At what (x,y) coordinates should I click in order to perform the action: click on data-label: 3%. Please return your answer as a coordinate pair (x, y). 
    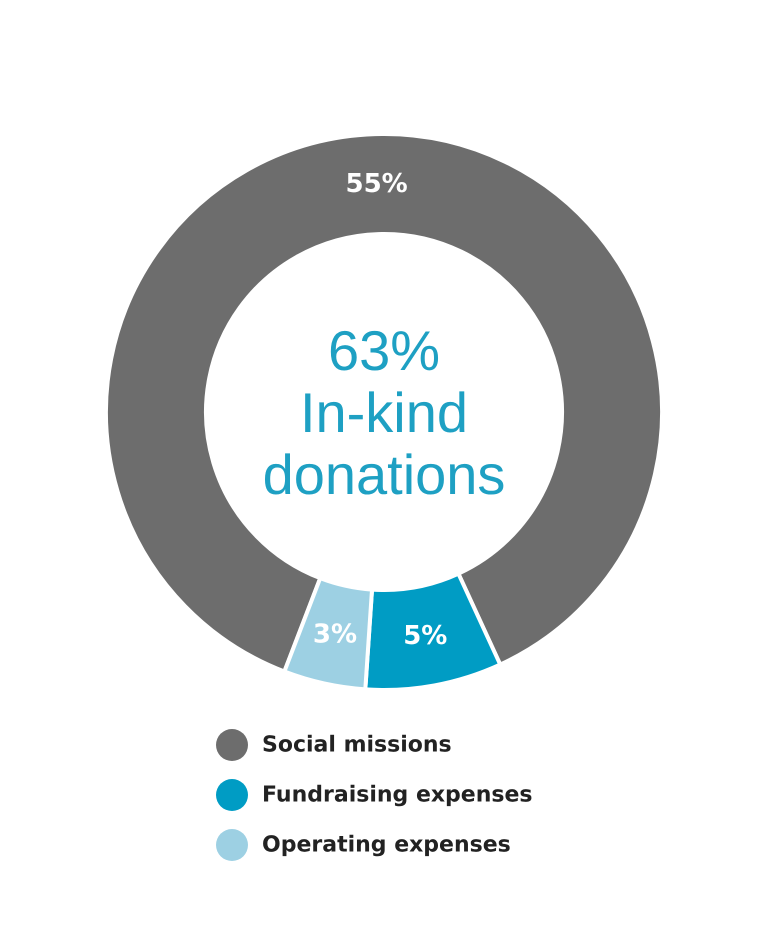
    Looking at the image, I should click on (335, 635).